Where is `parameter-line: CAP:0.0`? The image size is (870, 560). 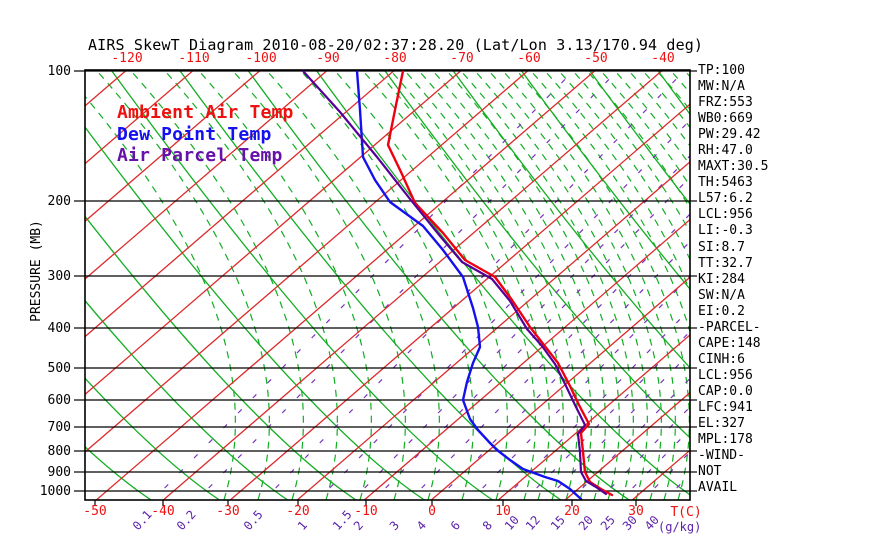 parameter-line: CAP:0.0 is located at coordinates (725, 391).